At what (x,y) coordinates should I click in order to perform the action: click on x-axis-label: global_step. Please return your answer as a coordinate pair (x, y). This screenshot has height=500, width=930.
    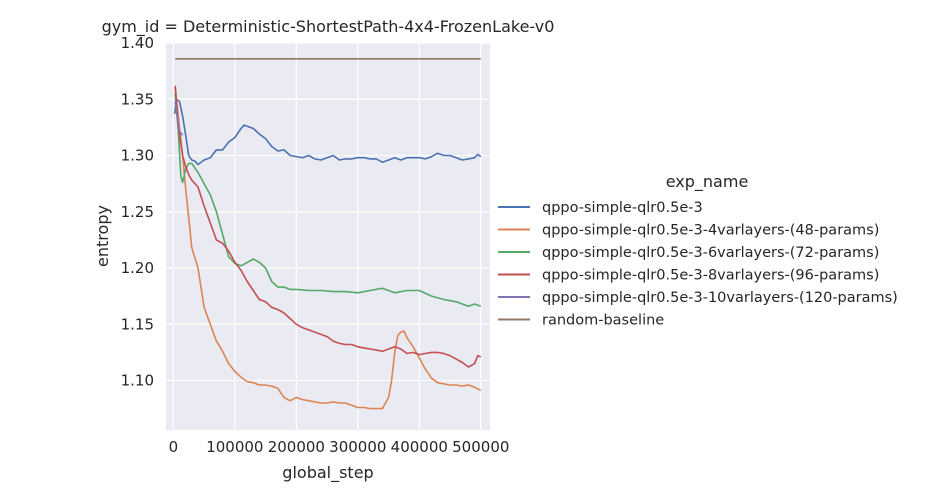
    Looking at the image, I should click on (327, 473).